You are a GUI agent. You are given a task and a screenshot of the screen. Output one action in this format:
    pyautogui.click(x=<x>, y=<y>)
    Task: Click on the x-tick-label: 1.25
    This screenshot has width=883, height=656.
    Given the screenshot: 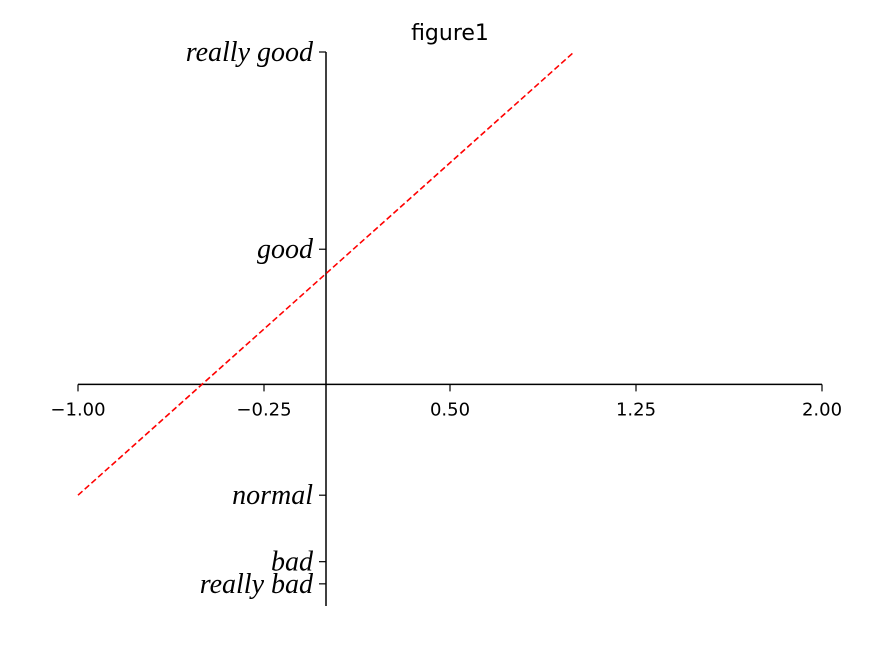 What is the action you would take?
    pyautogui.click(x=636, y=409)
    